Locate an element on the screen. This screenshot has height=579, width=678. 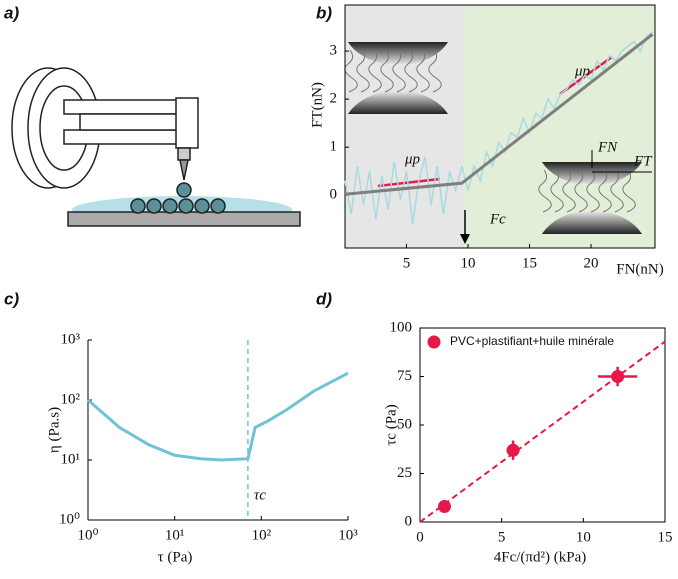
plot-frame is located at coordinates (542, 425).